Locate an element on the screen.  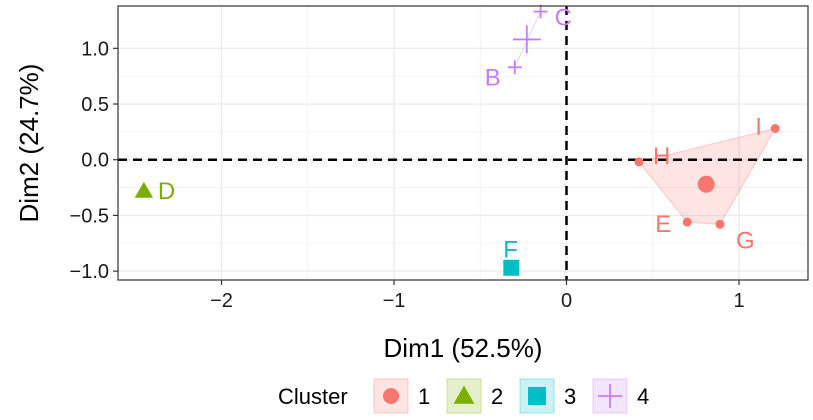
y-tick-label: 0.0 is located at coordinates (95, 161).